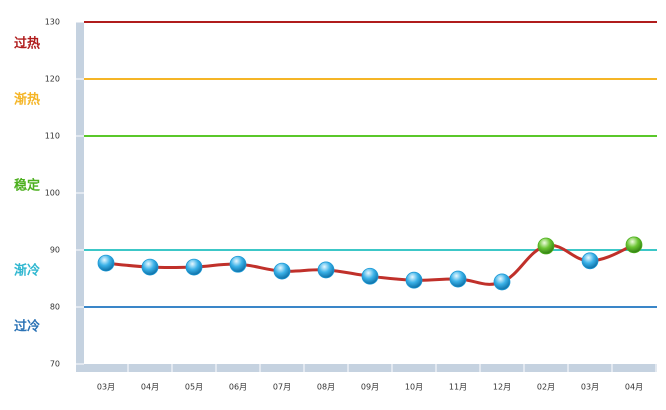  What do you see at coordinates (366, 368) in the screenshot?
I see `x-axis-bar` at bounding box center [366, 368].